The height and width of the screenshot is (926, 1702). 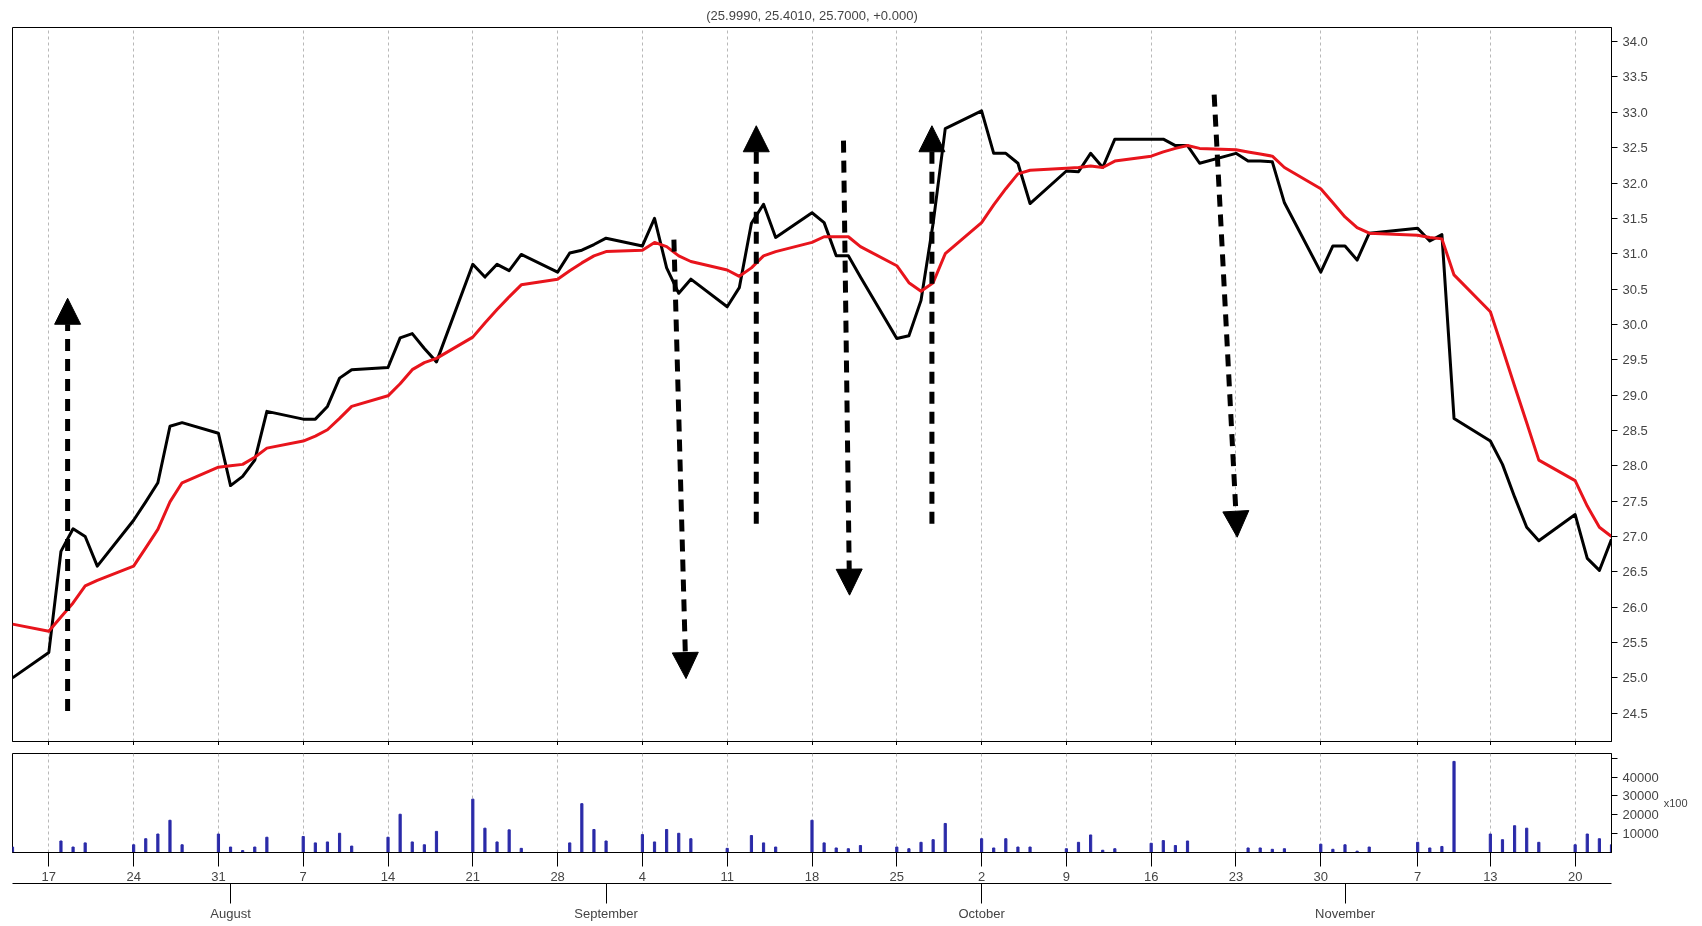 I want to click on y-tick-label: 26.0, so click(x=1635, y=607).